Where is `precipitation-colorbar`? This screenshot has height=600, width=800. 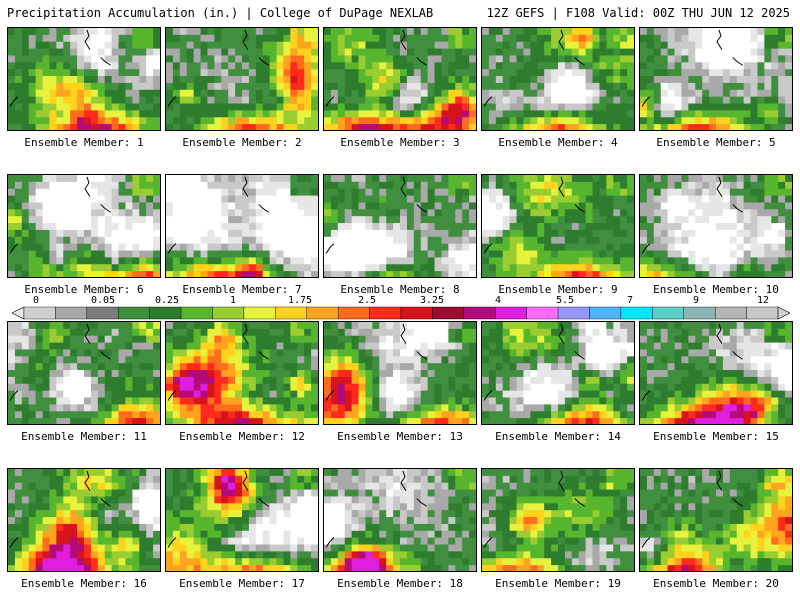 precipitation-colorbar is located at coordinates (401, 313).